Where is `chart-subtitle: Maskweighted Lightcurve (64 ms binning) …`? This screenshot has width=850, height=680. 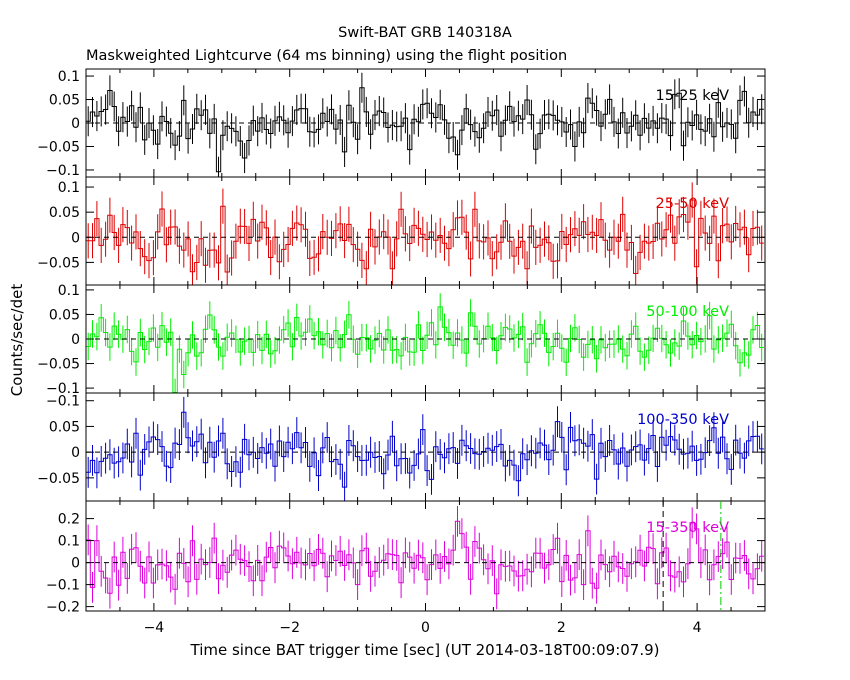 chart-subtitle: Maskweighted Lightcurve (64 ms binning) … is located at coordinates (326, 56).